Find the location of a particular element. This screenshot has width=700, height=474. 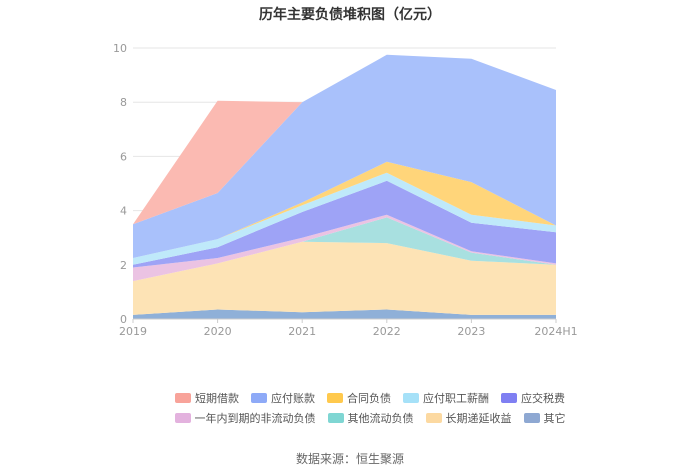

x-tick-label: 2019 is located at coordinates (133, 331).